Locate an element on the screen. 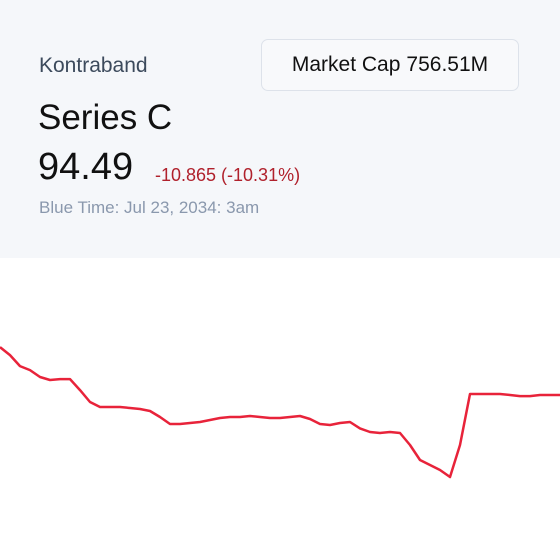  market-cap-label: Market Cap is located at coordinates (346, 64).